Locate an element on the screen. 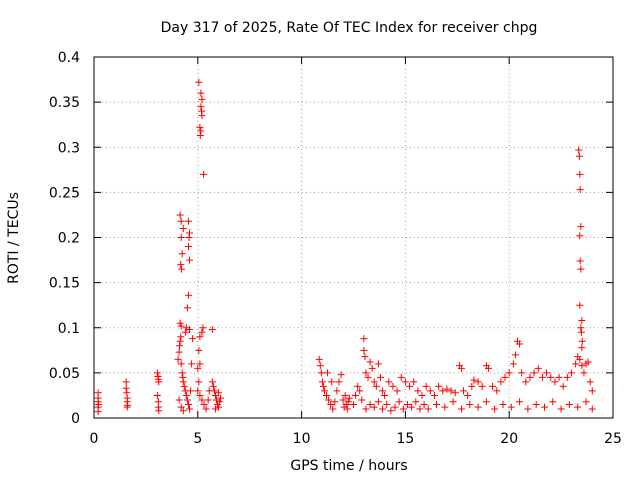 The image size is (640, 480). y-tick-label: 0.25 is located at coordinates (64, 193).